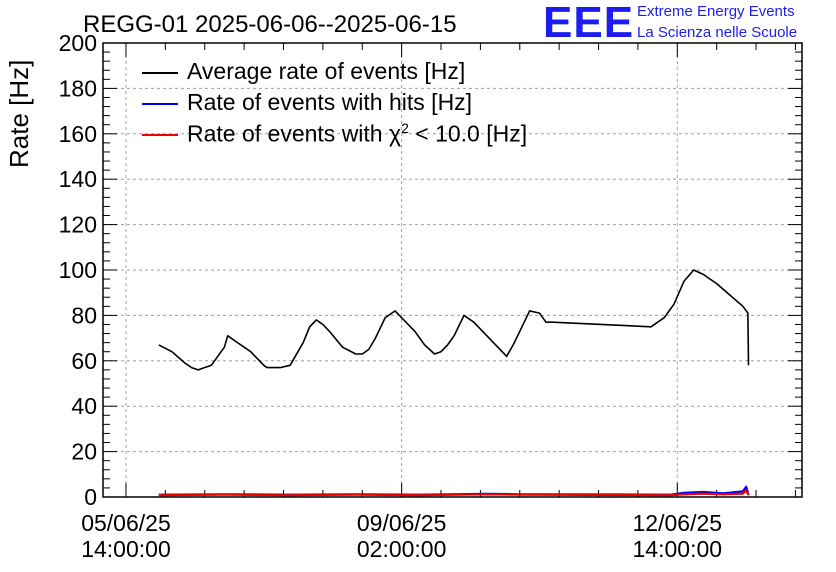 Image resolution: width=836 pixels, height=572 pixels. Describe the element at coordinates (405, 128) in the screenshot. I see `legend-label-chi2-sup: 2` at that location.